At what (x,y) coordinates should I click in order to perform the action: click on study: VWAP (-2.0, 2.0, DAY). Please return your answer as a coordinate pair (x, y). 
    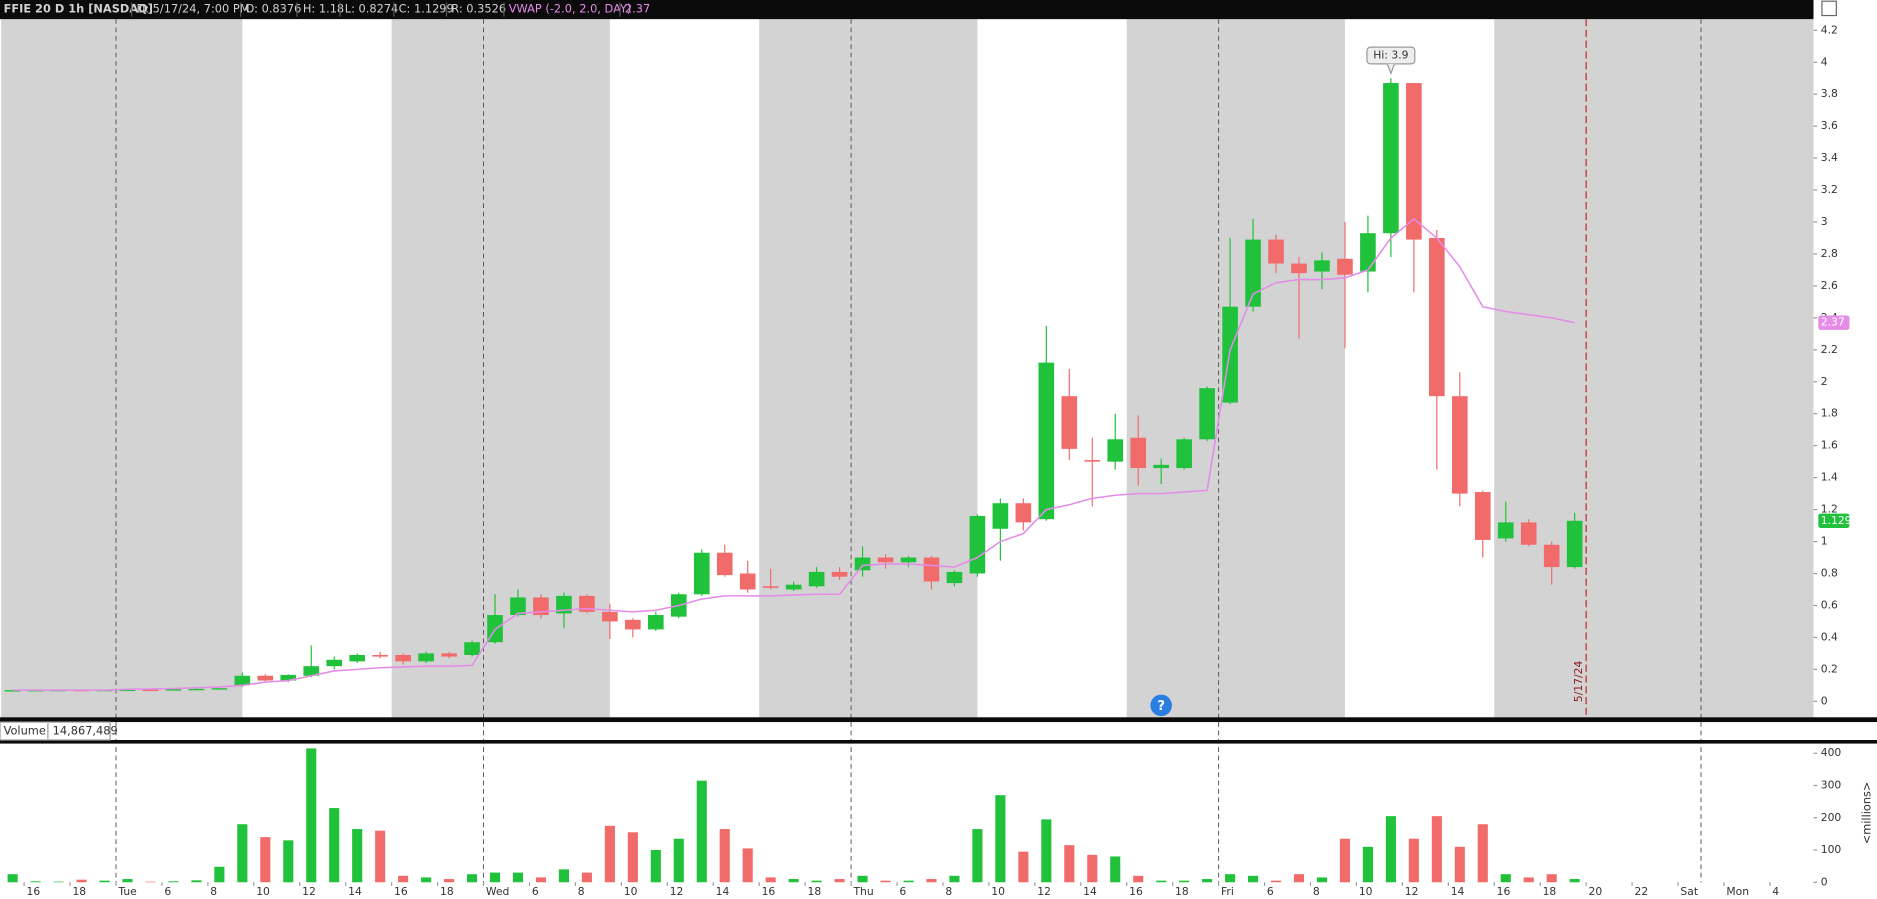
    Looking at the image, I should click on (570, 9).